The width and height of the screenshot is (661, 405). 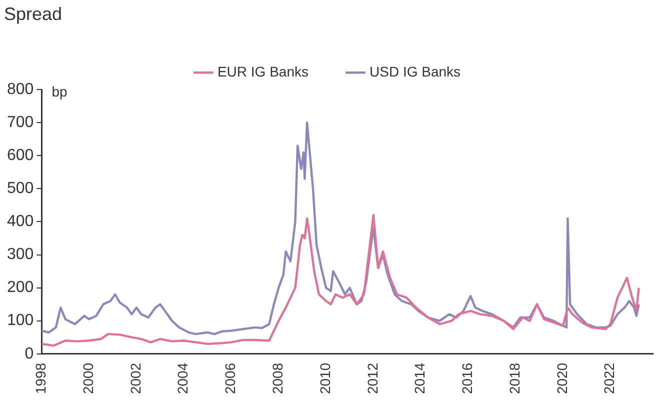 What do you see at coordinates (420, 378) in the screenshot?
I see `x-tick-label: 2014` at bounding box center [420, 378].